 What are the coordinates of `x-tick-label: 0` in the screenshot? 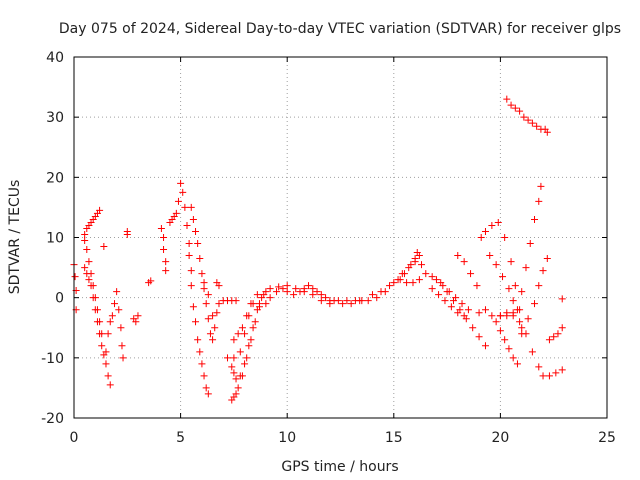 It's located at (74, 438).